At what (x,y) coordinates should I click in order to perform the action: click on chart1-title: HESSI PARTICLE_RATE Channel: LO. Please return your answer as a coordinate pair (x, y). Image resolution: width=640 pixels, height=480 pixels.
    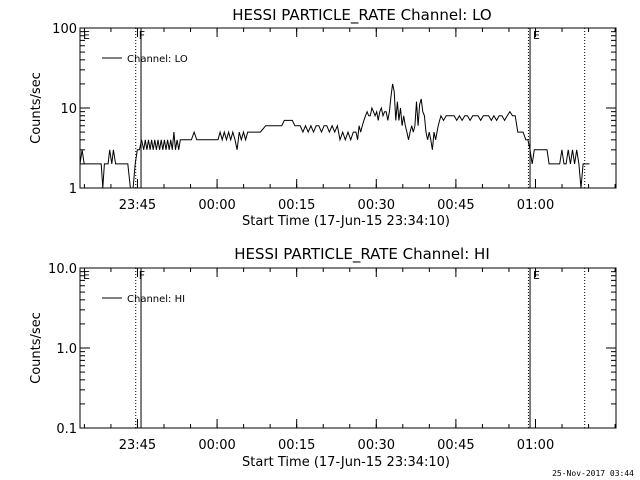
    Looking at the image, I should click on (361, 15).